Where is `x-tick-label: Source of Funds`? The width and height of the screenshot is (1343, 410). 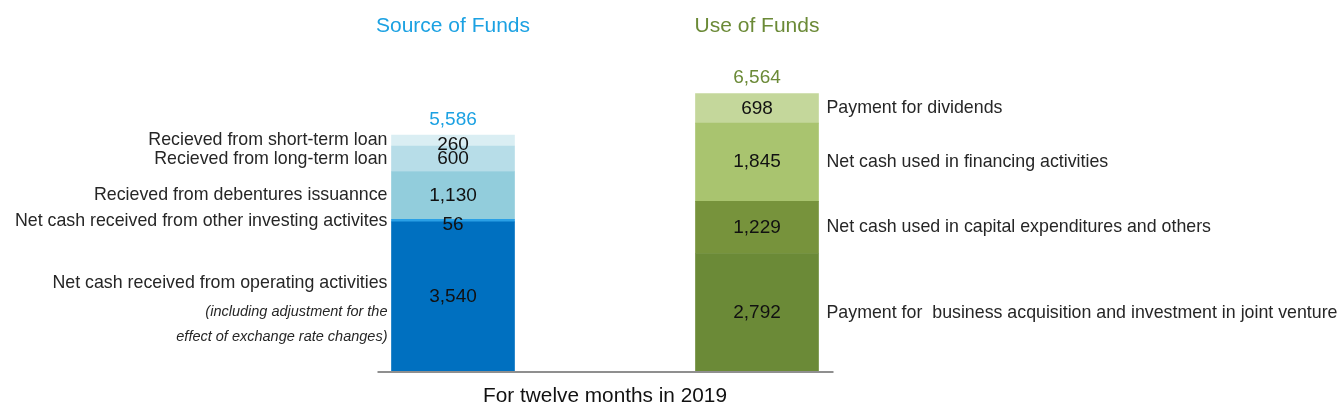 x-tick-label: Source of Funds is located at coordinates (453, 25).